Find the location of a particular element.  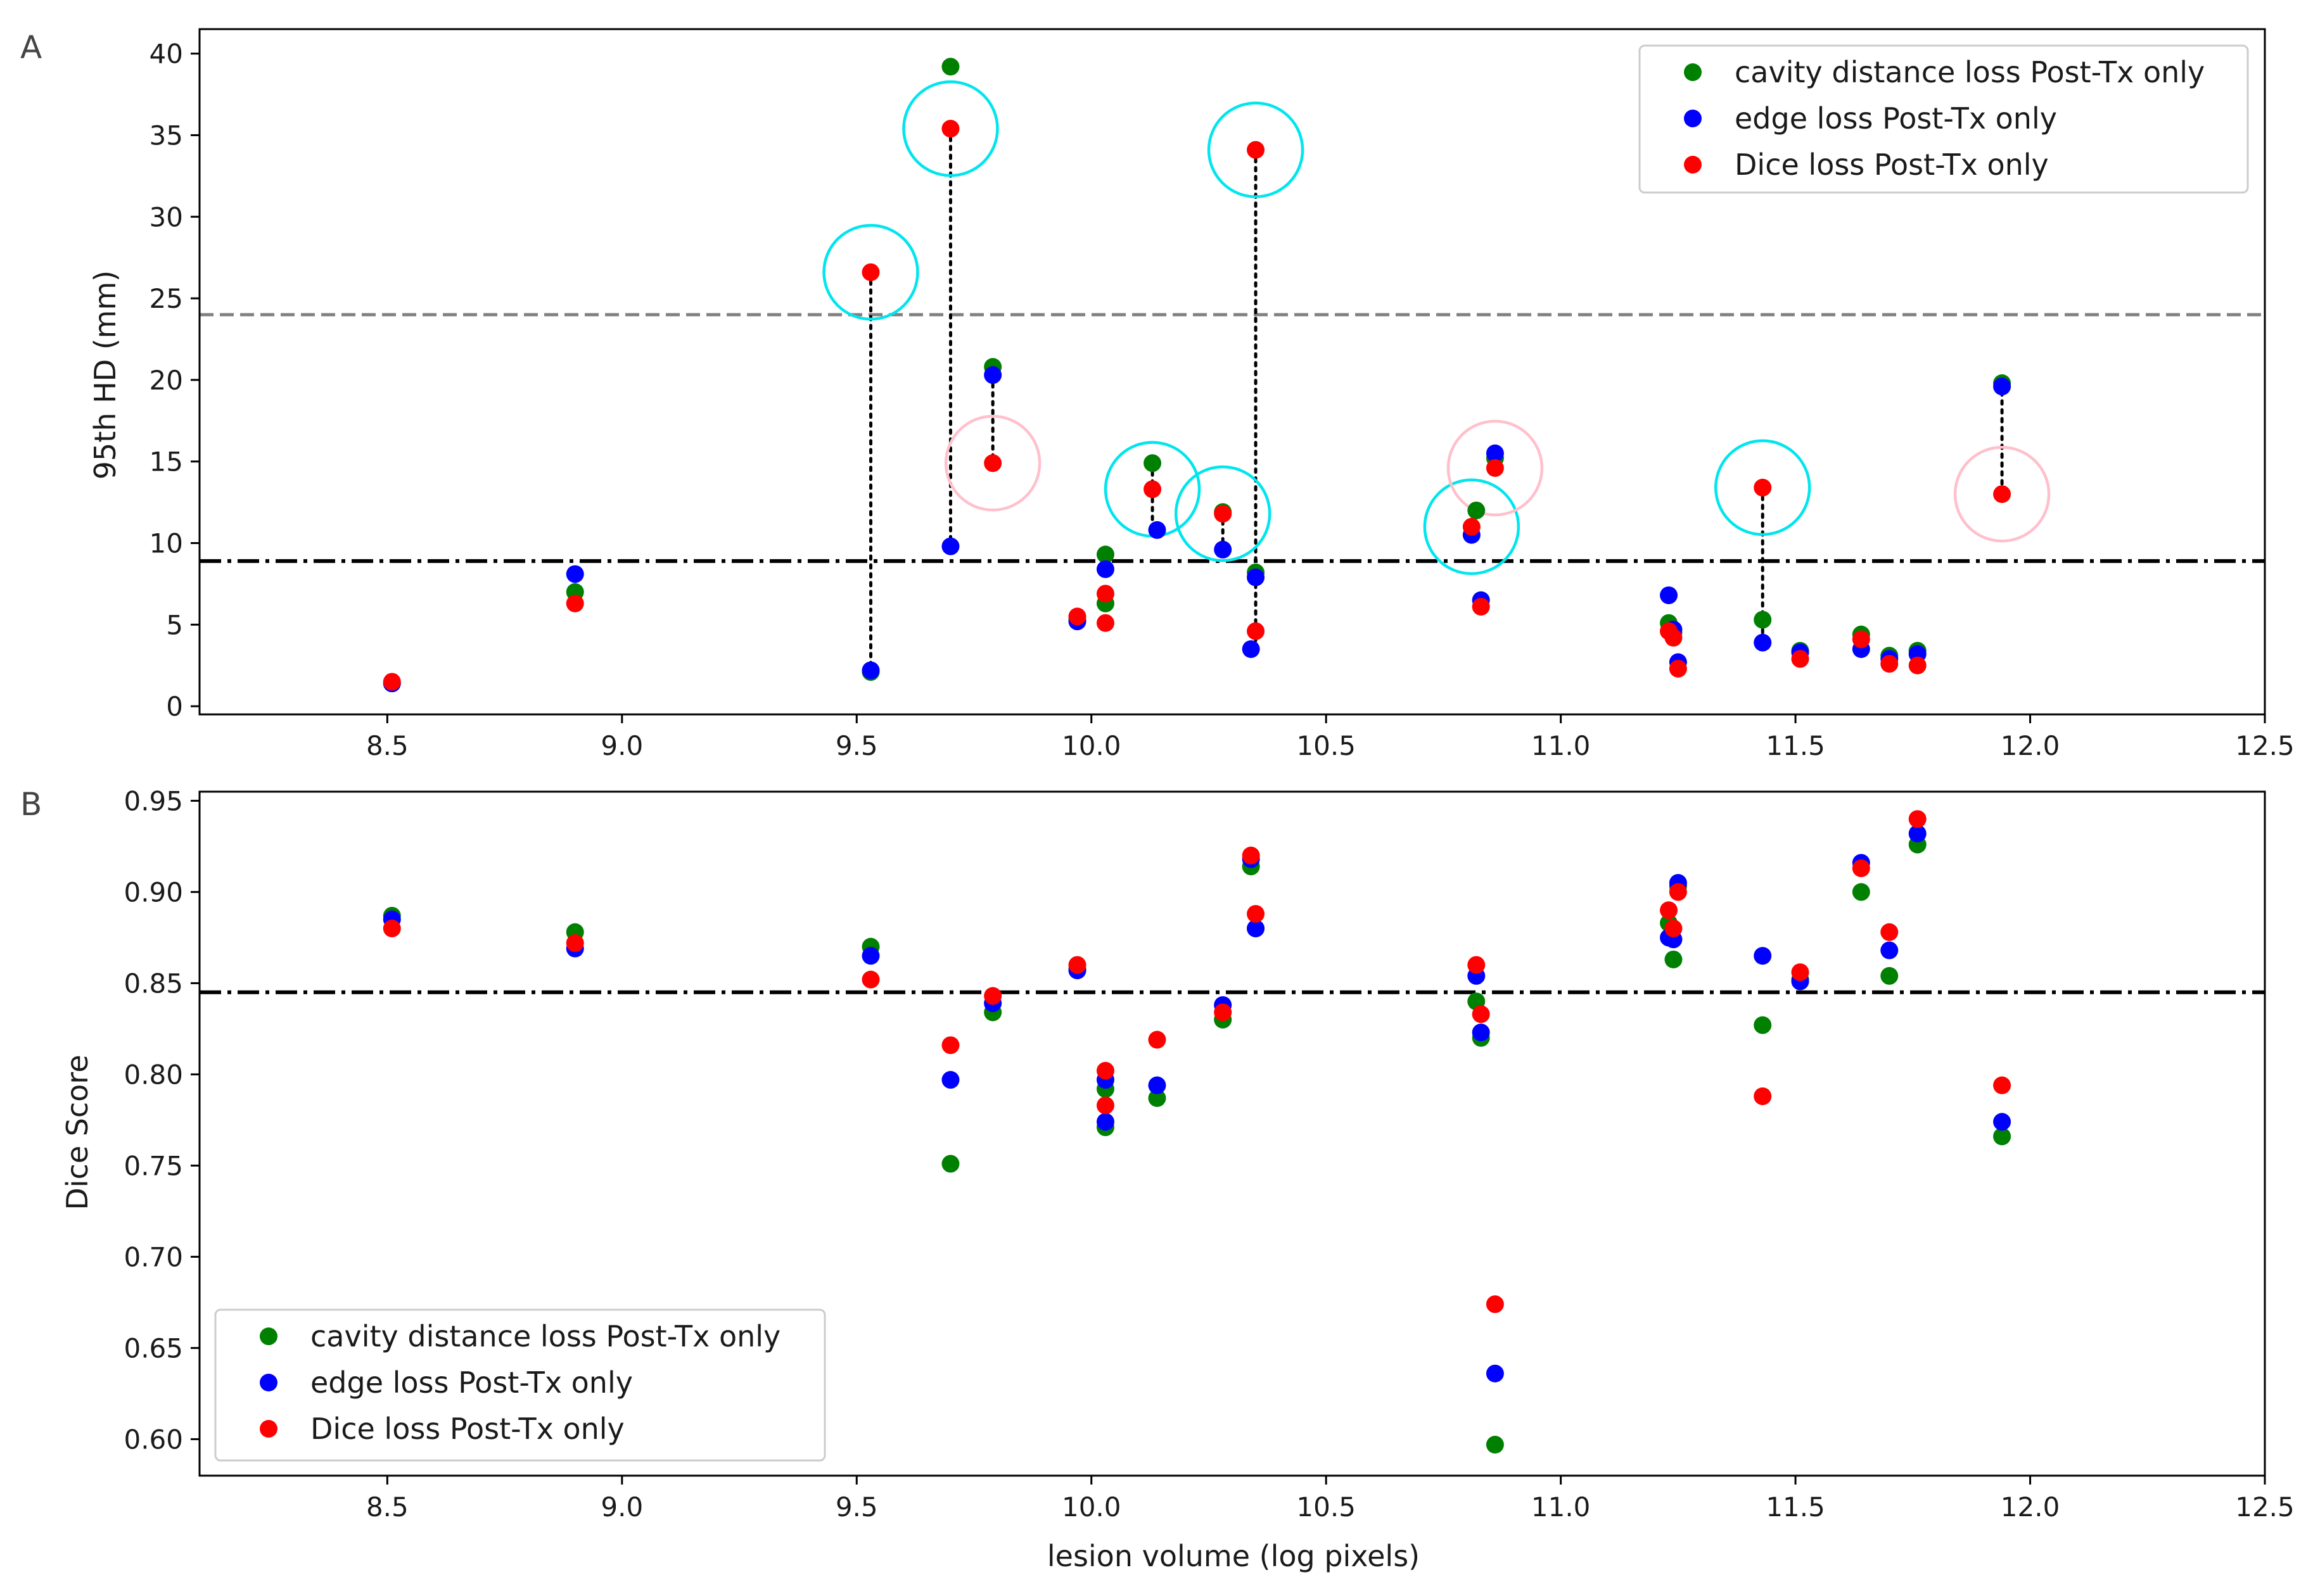

x-tick-label-pb: 9.5 is located at coordinates (857, 1507).